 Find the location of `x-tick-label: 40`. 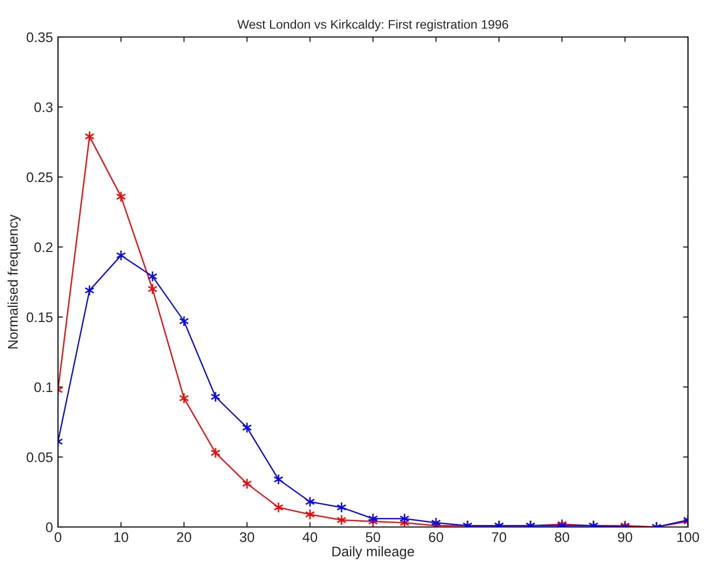

x-tick-label: 40 is located at coordinates (310, 537).